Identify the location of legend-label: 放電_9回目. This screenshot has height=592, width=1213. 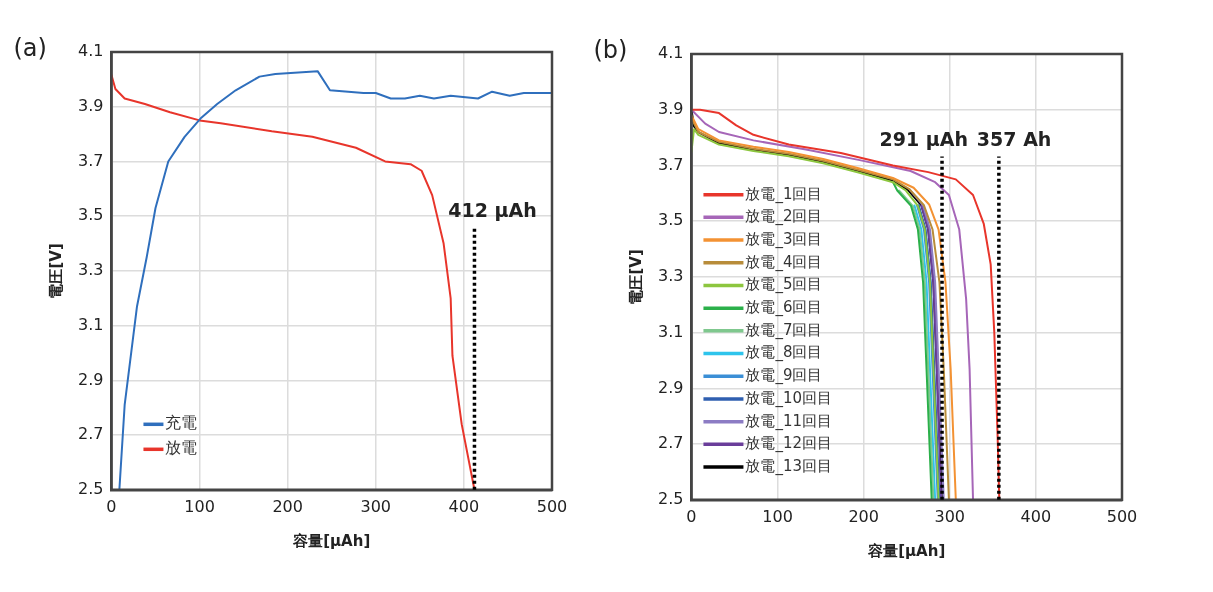
(784, 376).